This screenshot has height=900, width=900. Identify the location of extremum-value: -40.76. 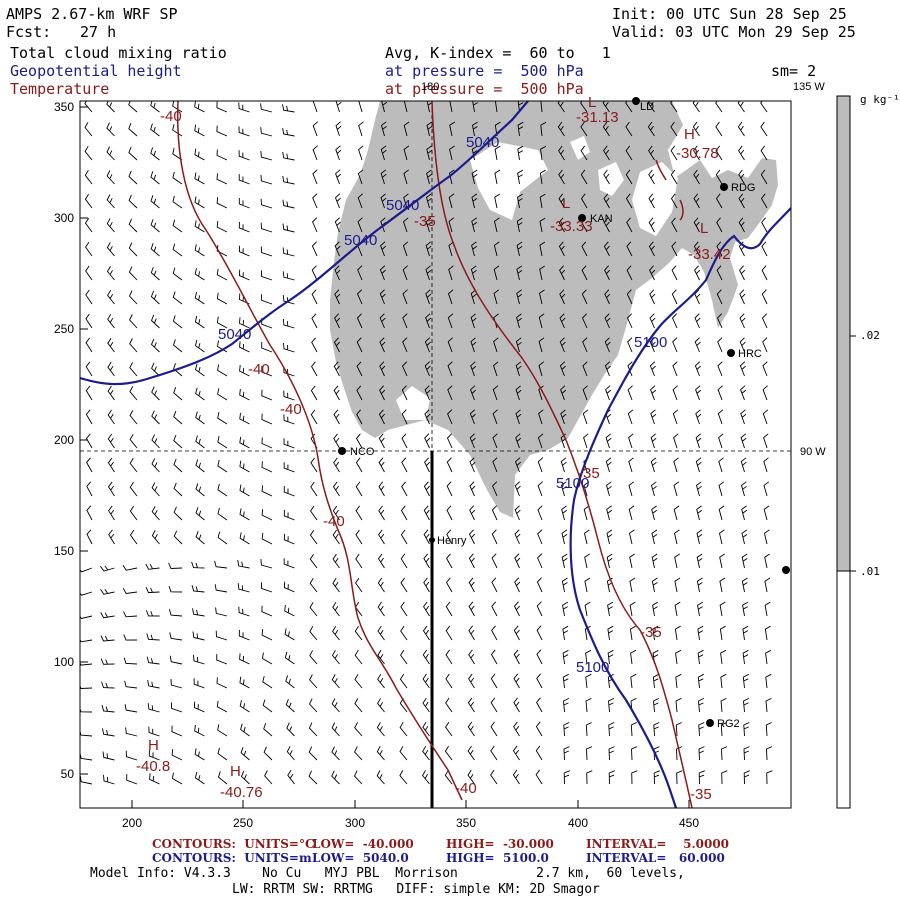
(241, 792).